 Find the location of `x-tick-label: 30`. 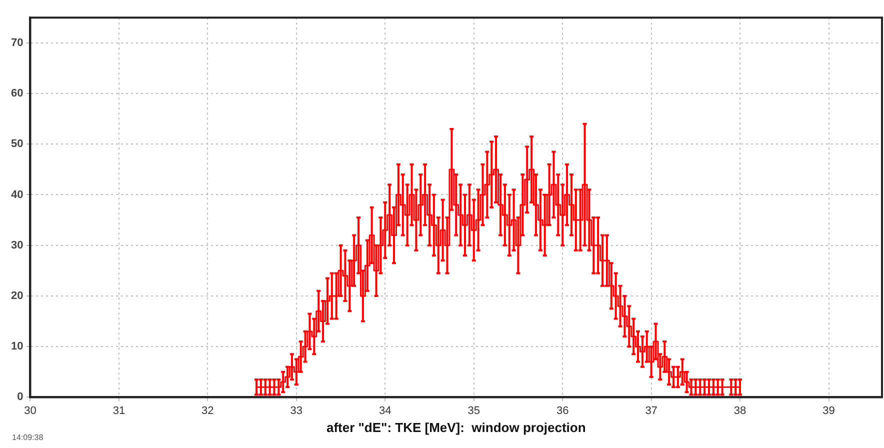

x-tick-label: 30 is located at coordinates (30, 410).